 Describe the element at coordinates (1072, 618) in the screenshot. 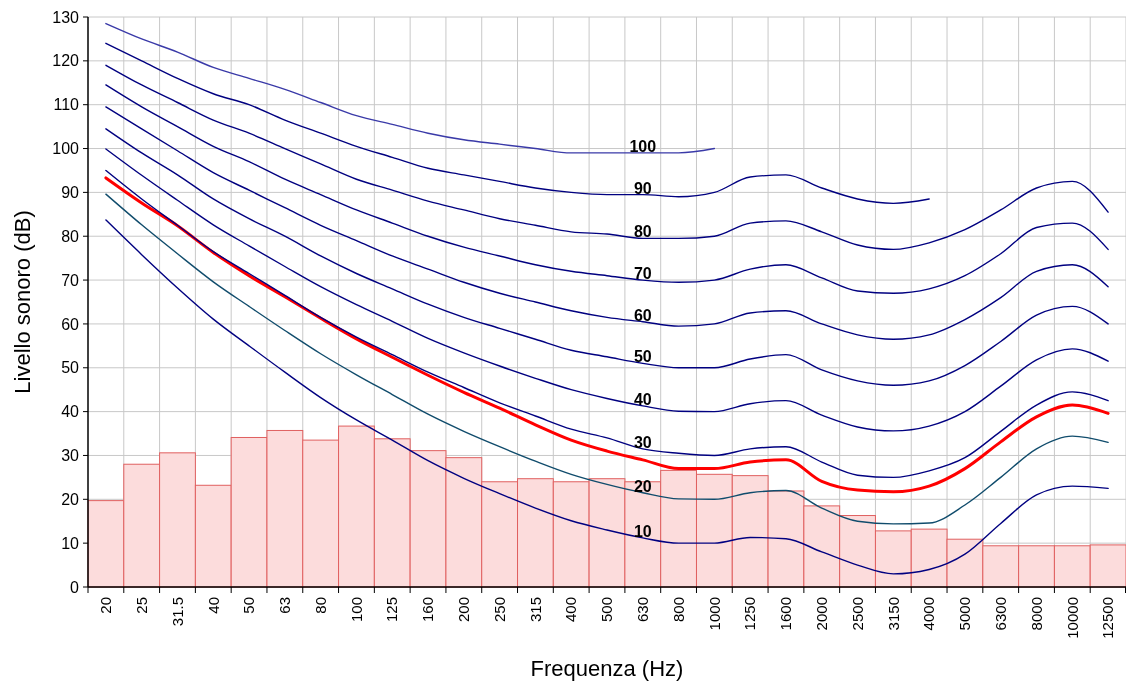

I see `x-tick-label: 10000` at that location.